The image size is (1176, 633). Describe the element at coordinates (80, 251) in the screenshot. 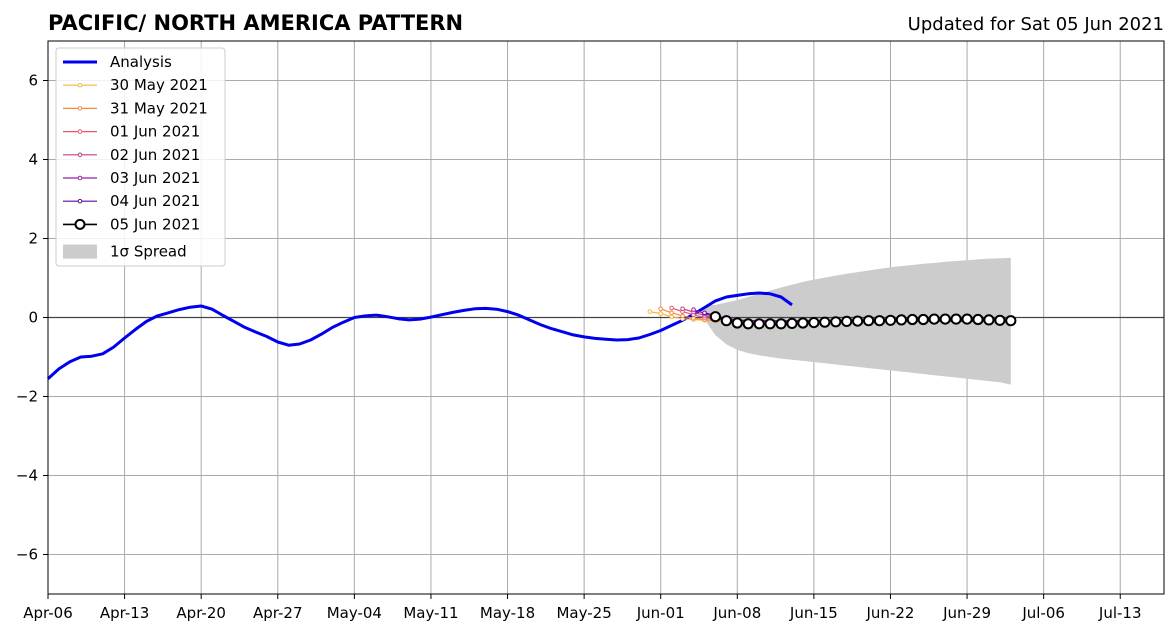

I see `legend-spread-swatch` at that location.